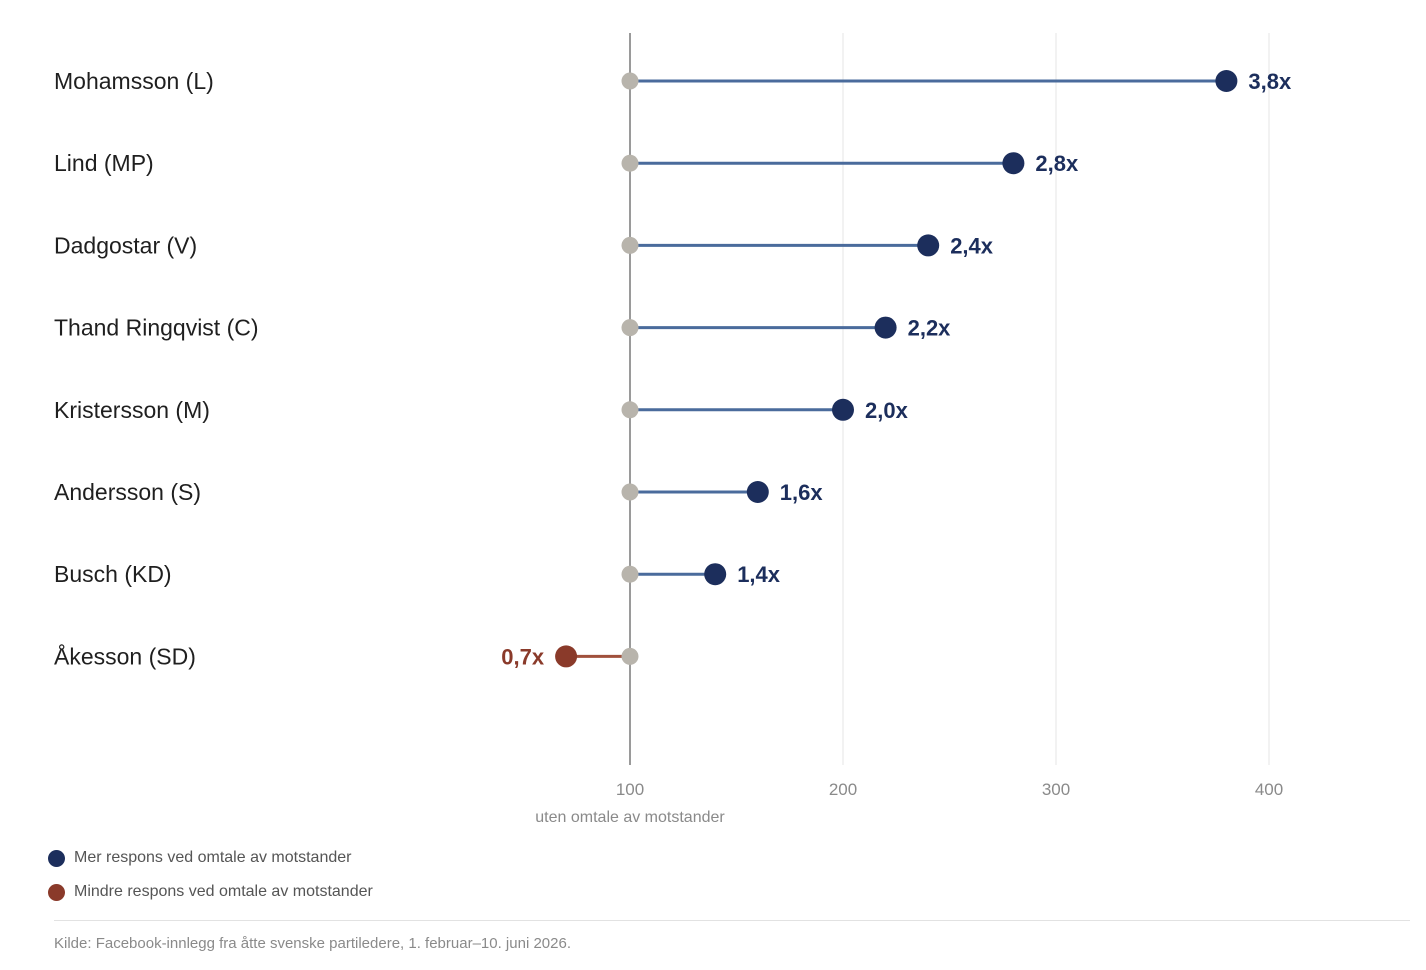 Image resolution: width=1426 pixels, height=970 pixels. Describe the element at coordinates (885, 327) in the screenshot. I see `value-dot-thand-ringqvist-c` at that location.